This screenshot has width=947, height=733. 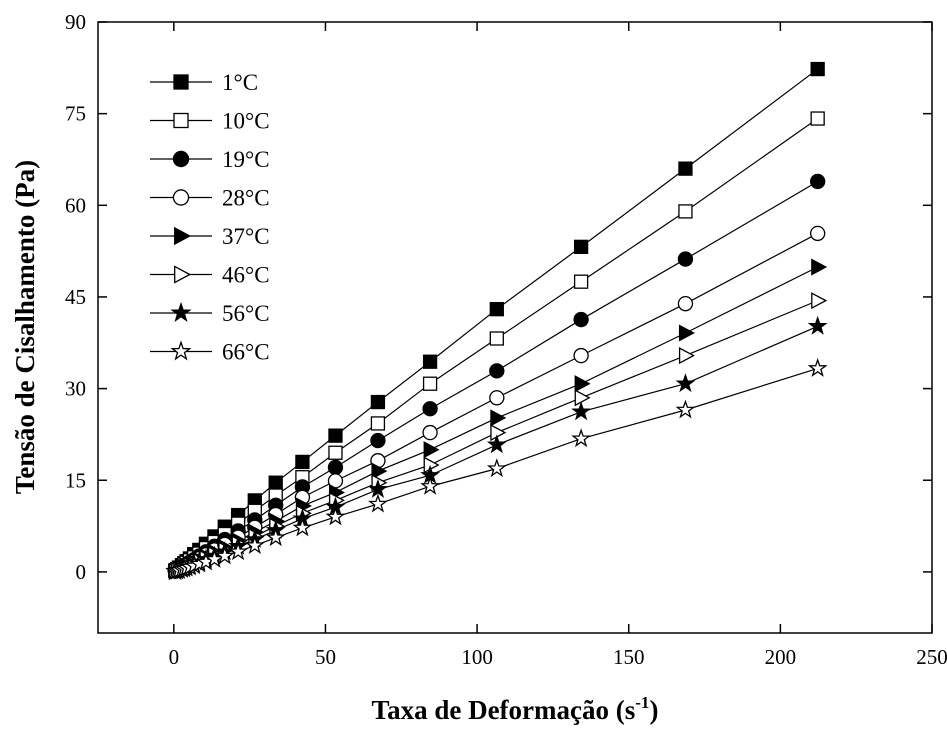 What do you see at coordinates (210, 217) in the screenshot?
I see `legend: 1°C 10°C 19°C 28°C 37°C 46°C 56°C 66°C` at bounding box center [210, 217].